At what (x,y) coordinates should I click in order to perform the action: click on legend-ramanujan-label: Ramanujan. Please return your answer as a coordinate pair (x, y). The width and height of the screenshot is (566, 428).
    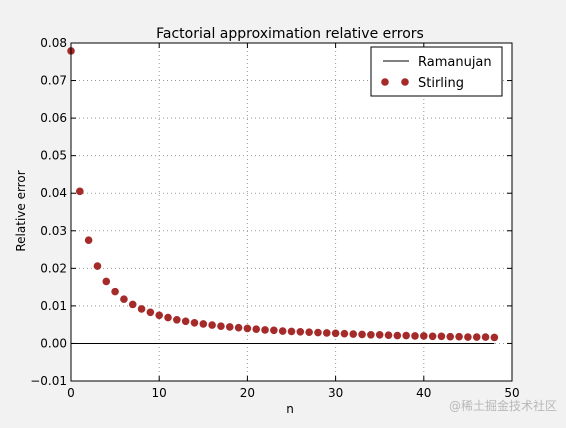
    Looking at the image, I should click on (455, 62).